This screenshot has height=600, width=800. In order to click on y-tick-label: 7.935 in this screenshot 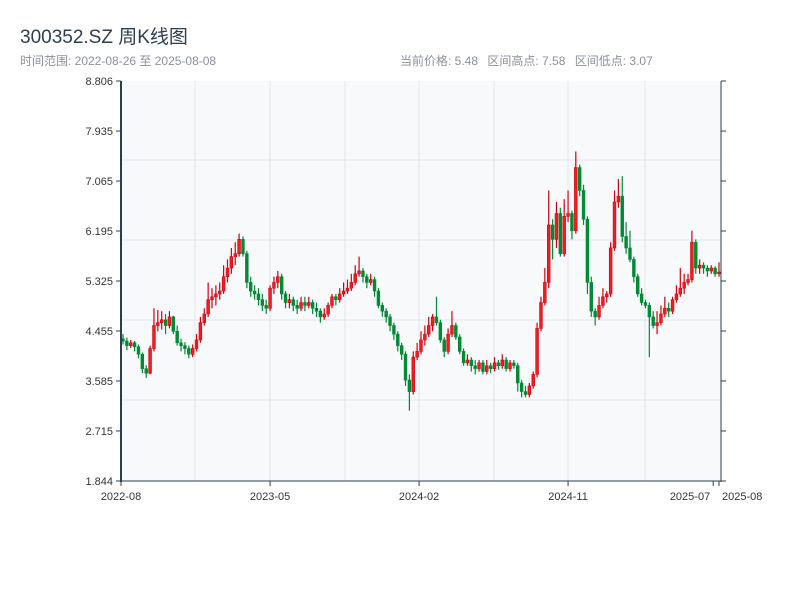, I will do `click(99, 132)`.